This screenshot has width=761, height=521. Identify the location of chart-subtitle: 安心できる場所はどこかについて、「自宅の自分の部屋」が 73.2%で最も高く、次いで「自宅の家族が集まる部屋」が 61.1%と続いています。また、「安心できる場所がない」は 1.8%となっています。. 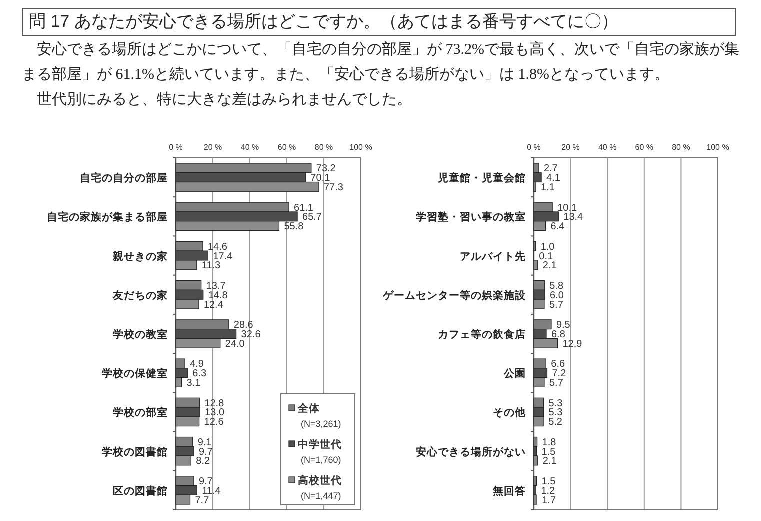
(381, 62).